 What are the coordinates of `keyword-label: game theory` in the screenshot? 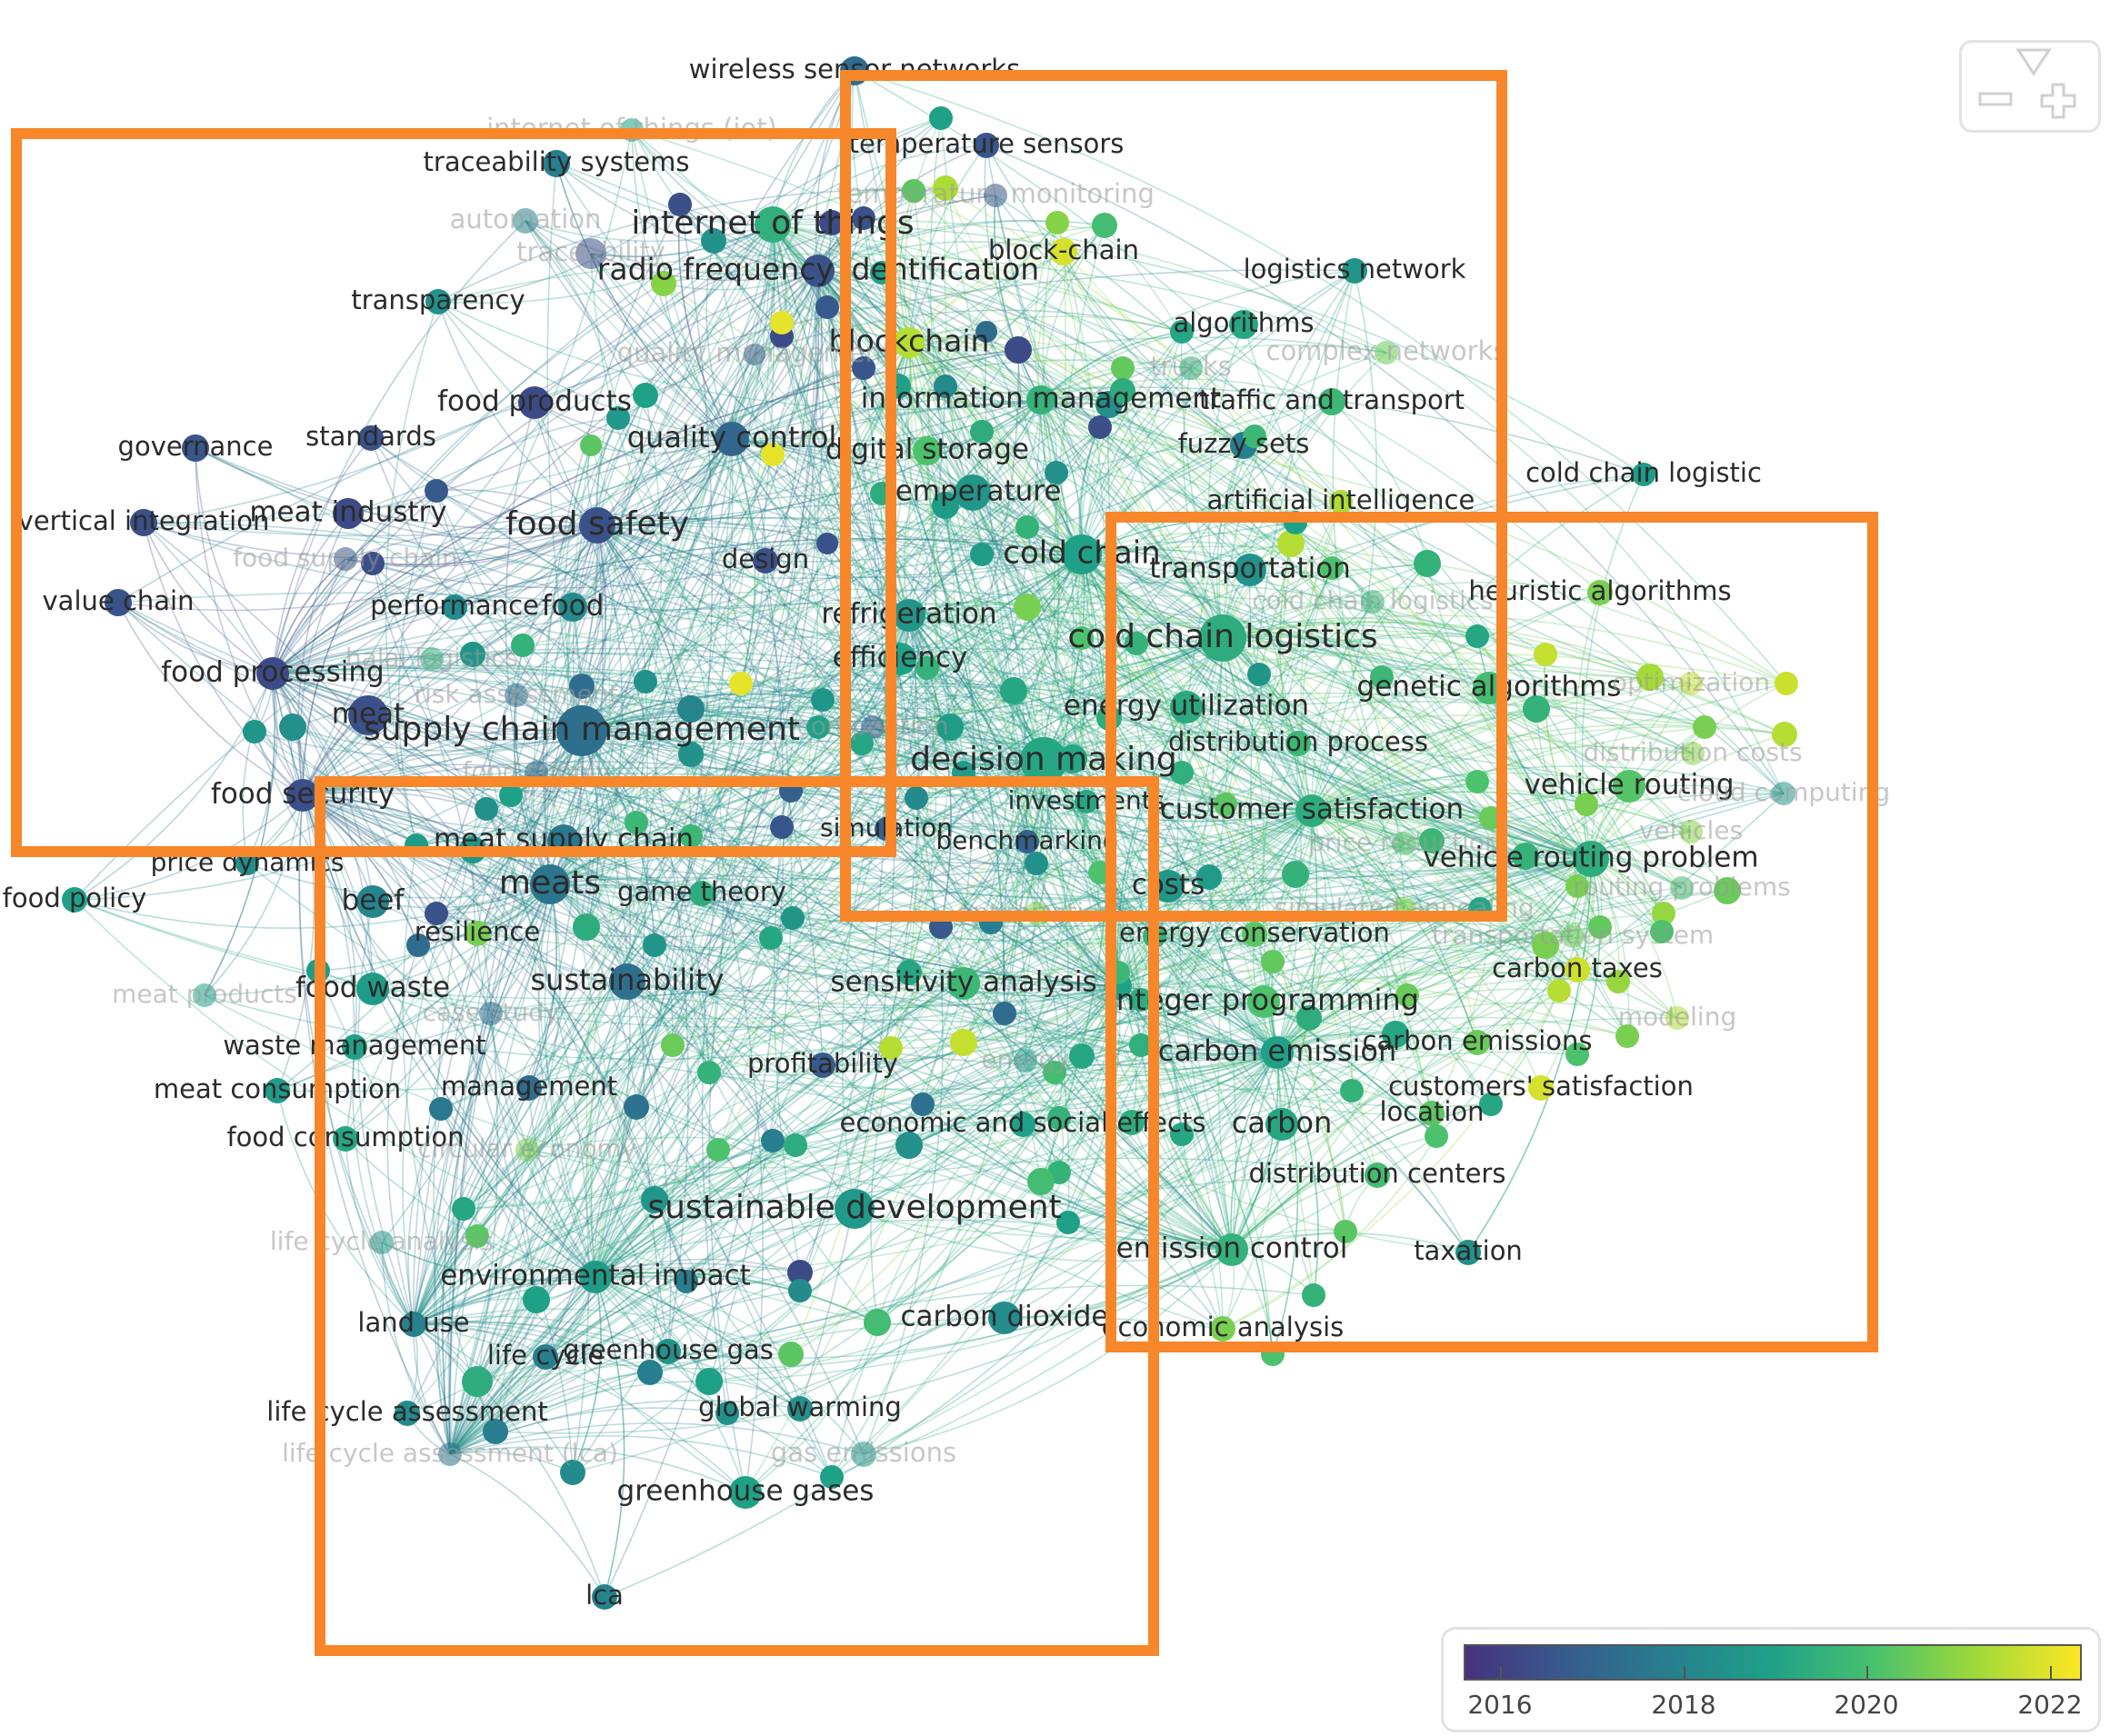 It's located at (702, 892).